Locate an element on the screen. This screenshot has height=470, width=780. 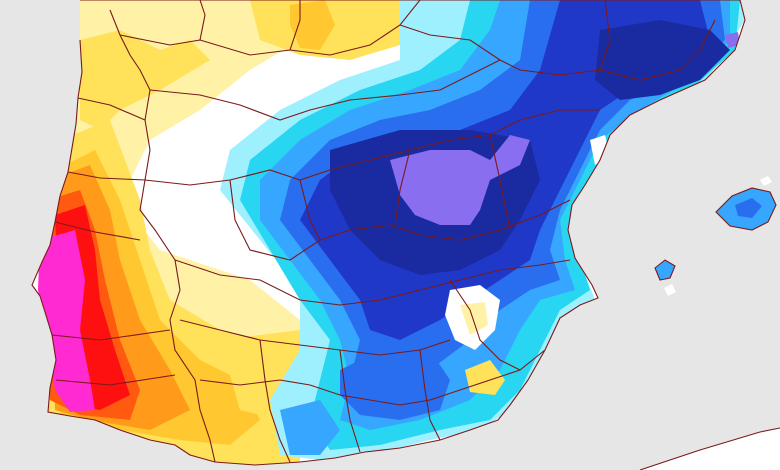
cold-zone-navy-northeast is located at coordinates (662, 60).